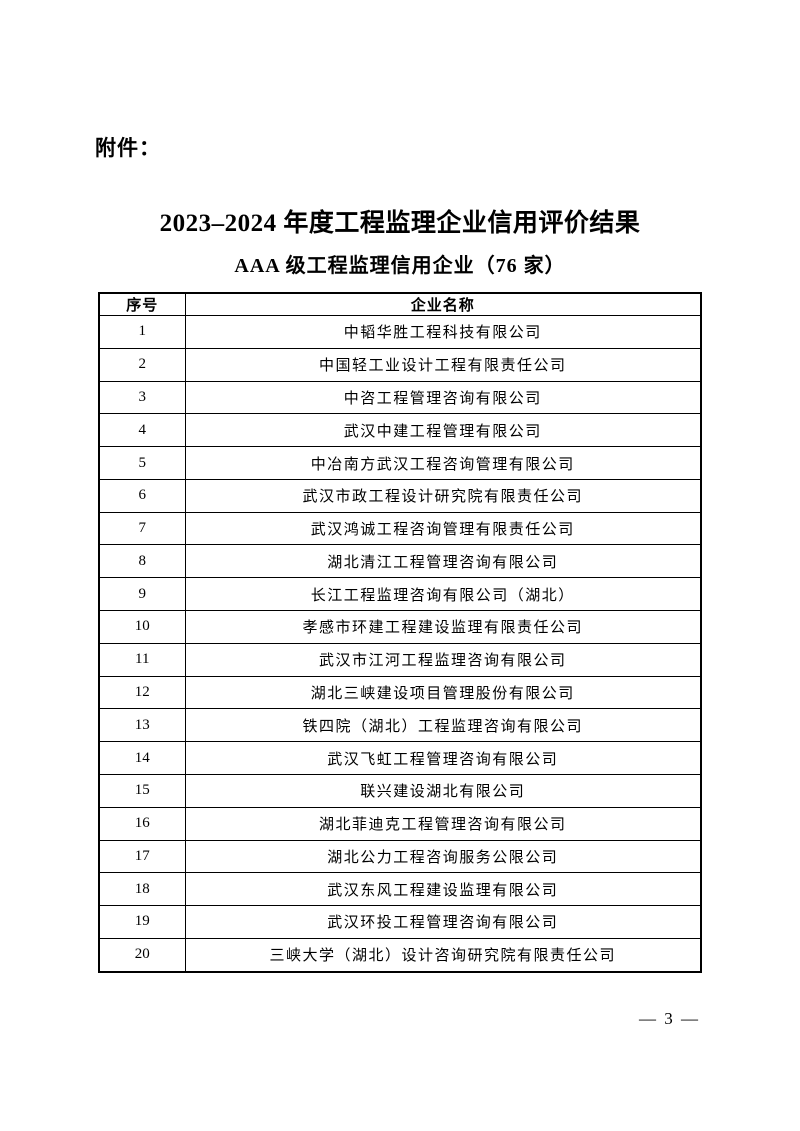 The height and width of the screenshot is (1131, 800). What do you see at coordinates (443, 332) in the screenshot?
I see `row-company-name: 中韬华胜工程科技有限公司` at bounding box center [443, 332].